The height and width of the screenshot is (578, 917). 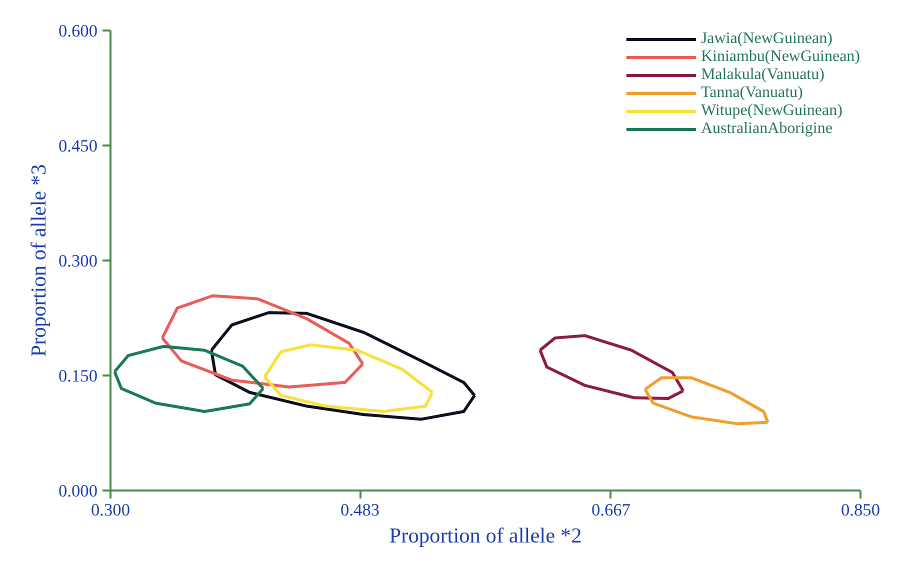 I want to click on legend-label: Tanna(Vanuatu), so click(x=751, y=93).